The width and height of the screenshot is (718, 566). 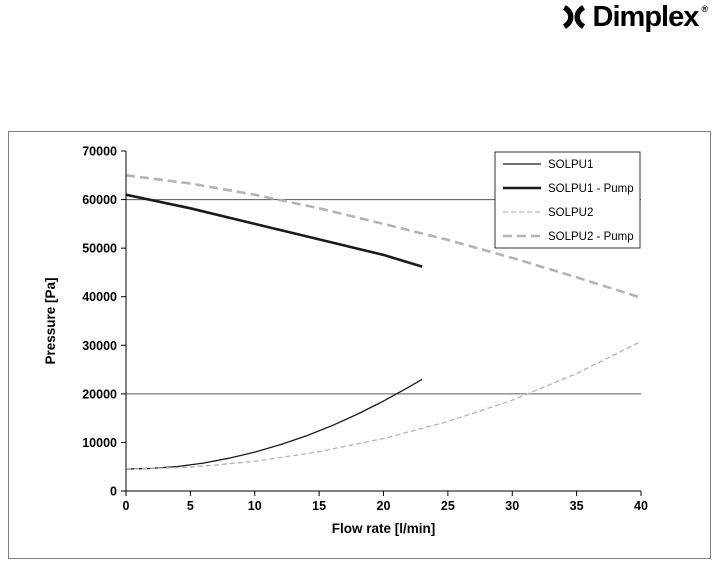 What do you see at coordinates (255, 506) in the screenshot?
I see `x-tick-label: 10` at bounding box center [255, 506].